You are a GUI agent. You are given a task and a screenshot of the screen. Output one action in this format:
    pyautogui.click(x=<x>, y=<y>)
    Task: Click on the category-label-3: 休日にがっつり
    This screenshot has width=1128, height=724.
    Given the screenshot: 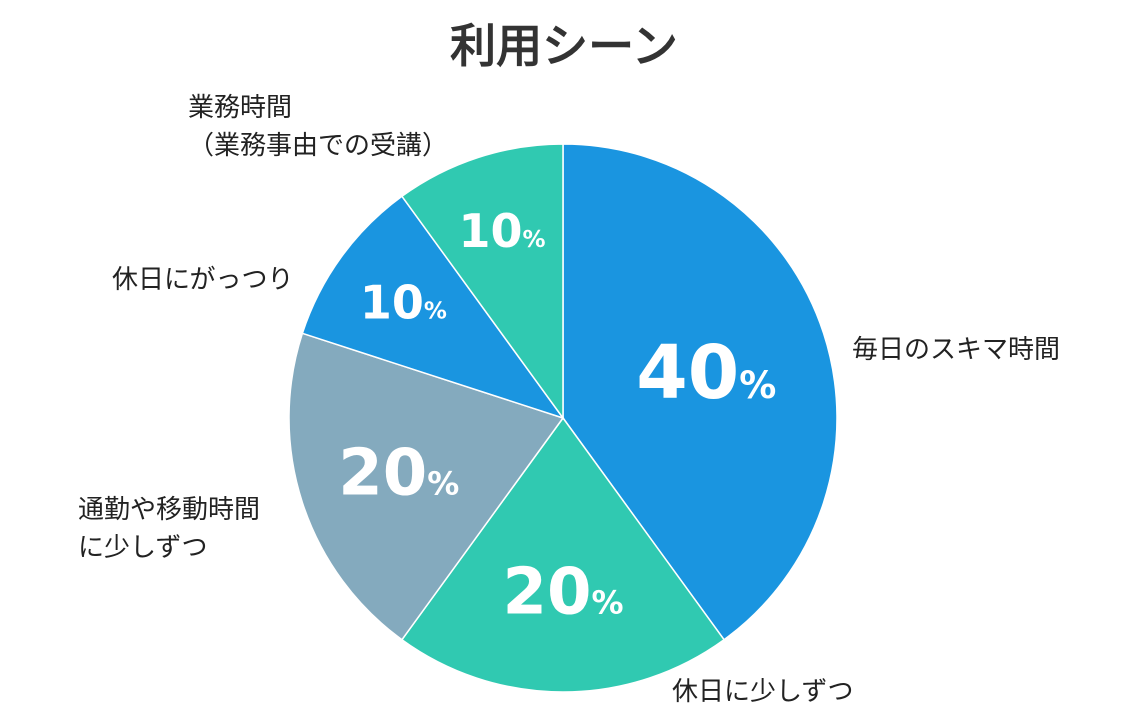 What is the action you would take?
    pyautogui.click(x=202, y=280)
    